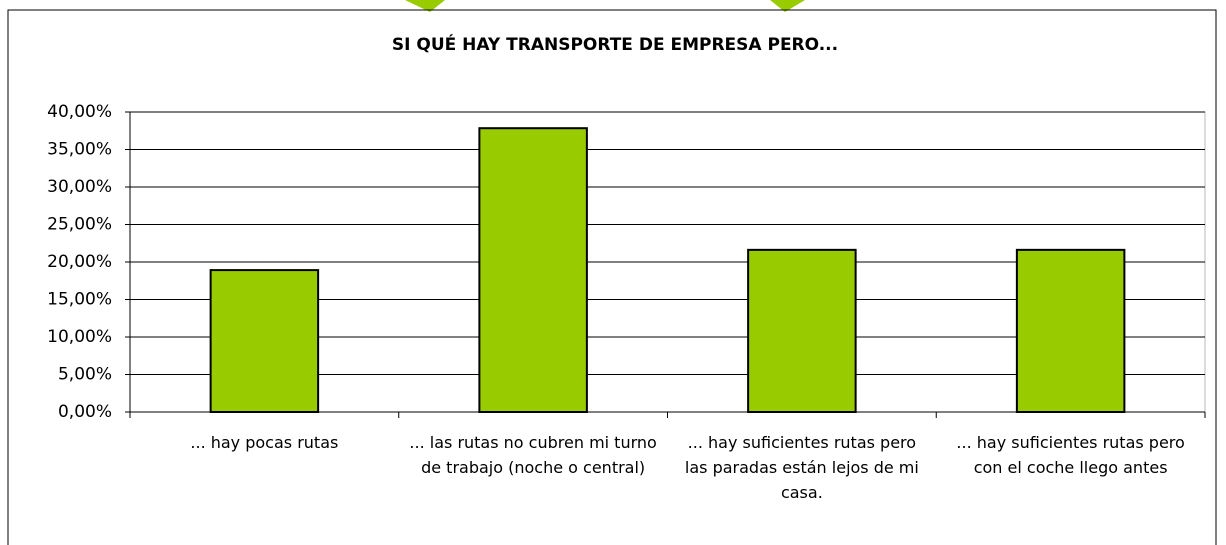 This screenshot has height=545, width=1226. Describe the element at coordinates (79, 300) in the screenshot. I see `y-tick-label: 15,00%` at that location.